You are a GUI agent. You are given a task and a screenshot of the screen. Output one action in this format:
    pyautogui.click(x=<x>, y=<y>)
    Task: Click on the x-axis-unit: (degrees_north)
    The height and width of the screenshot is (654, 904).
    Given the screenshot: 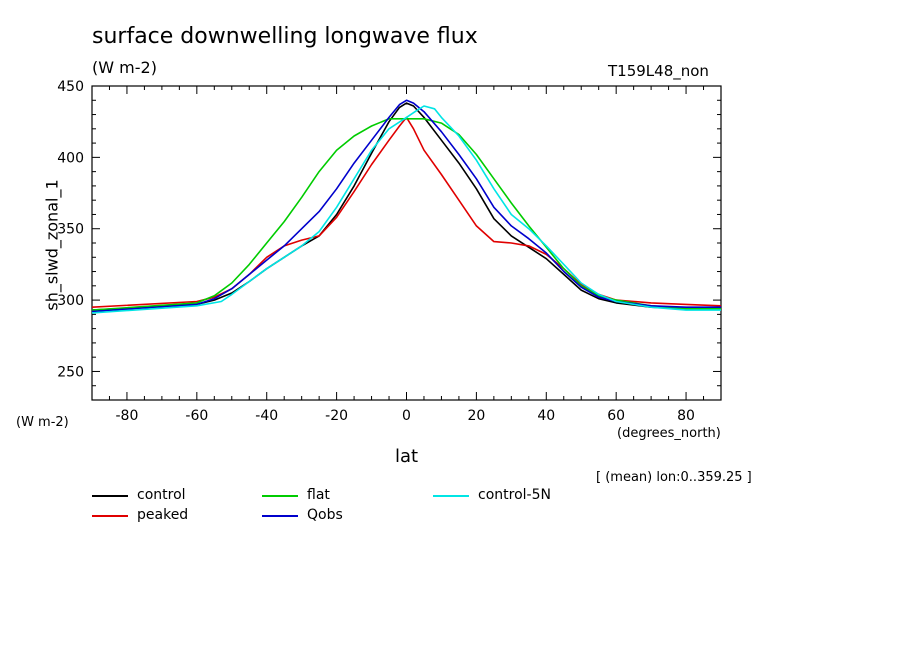 What is the action you would take?
    pyautogui.click(x=669, y=433)
    